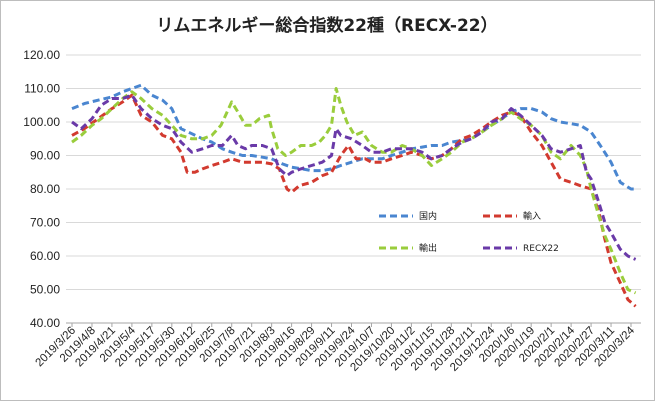  What do you see at coordinates (45, 323) in the screenshot?
I see `y-tick-label: 40.00` at bounding box center [45, 323].